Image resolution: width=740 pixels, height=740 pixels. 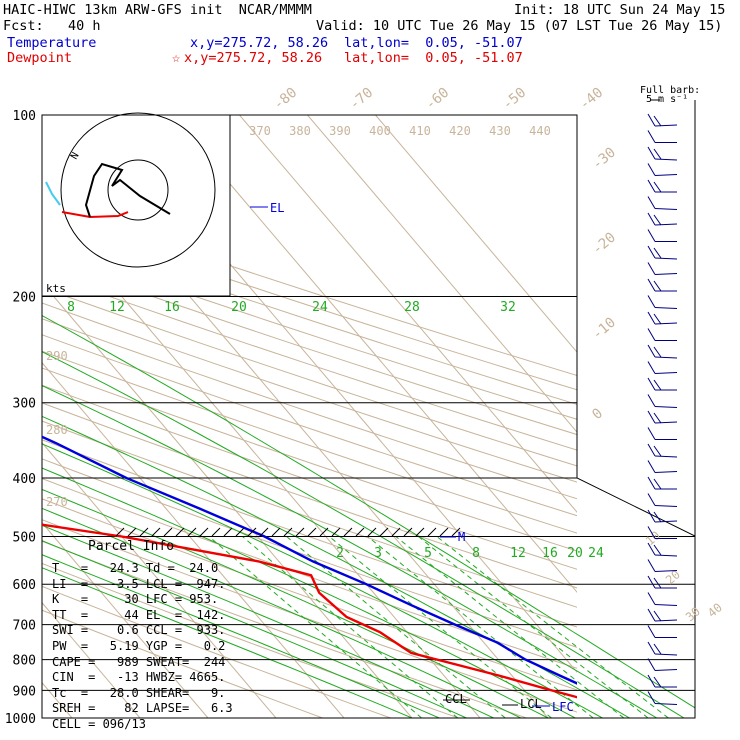 I want to click on hodograph-ring-outer, so click(x=138, y=190).